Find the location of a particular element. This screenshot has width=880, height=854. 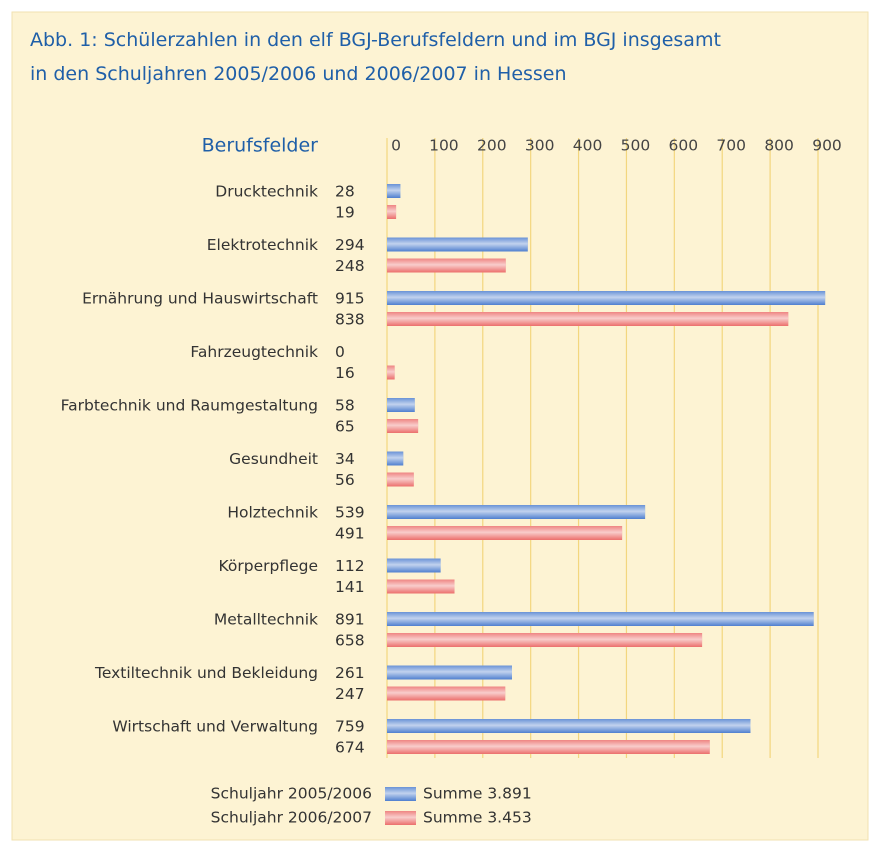

x-tick-label: 500 is located at coordinates (636, 146).